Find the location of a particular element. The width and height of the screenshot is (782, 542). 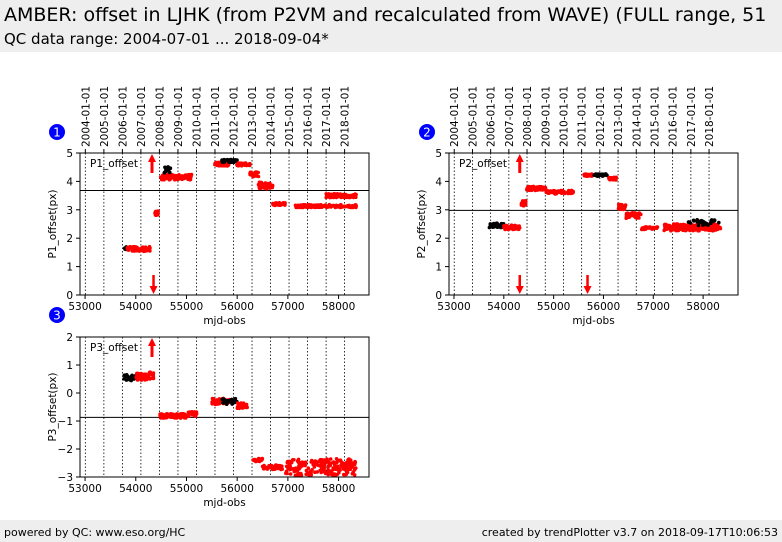

x-tick-label: 56000 is located at coordinates (236, 489).